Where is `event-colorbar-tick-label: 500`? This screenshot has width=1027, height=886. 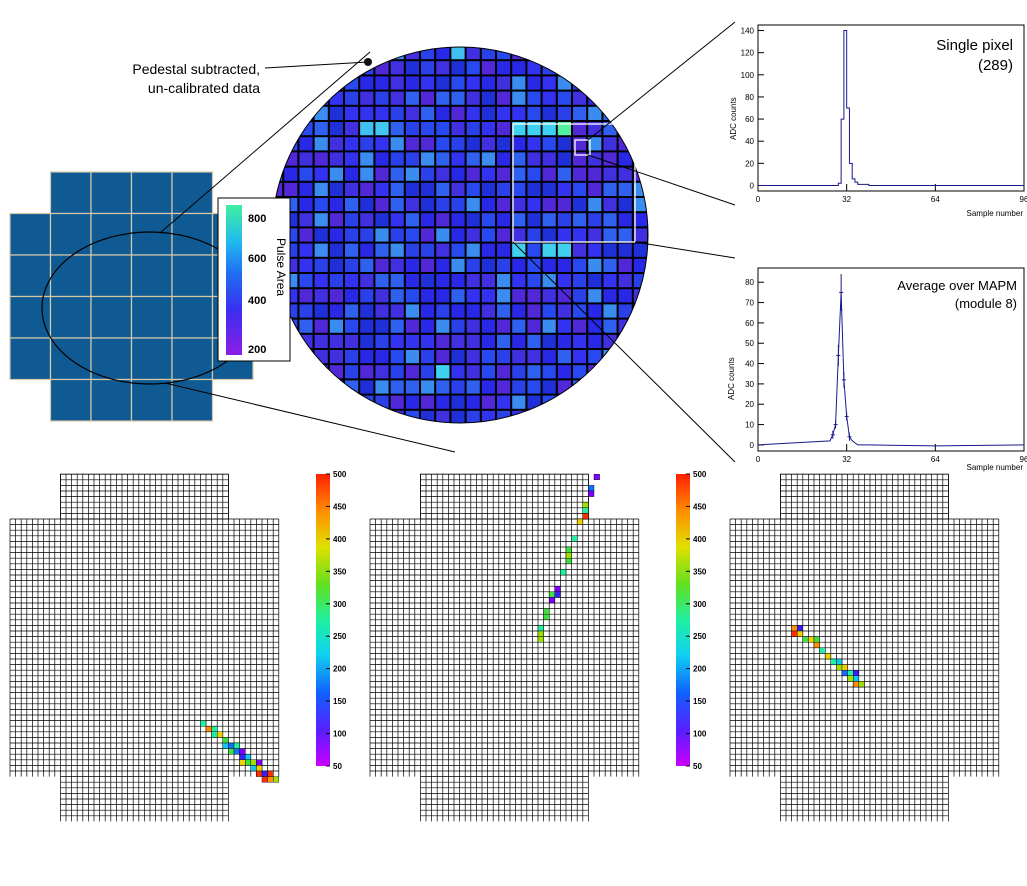
event-colorbar-tick-label: 500 is located at coordinates (700, 474).